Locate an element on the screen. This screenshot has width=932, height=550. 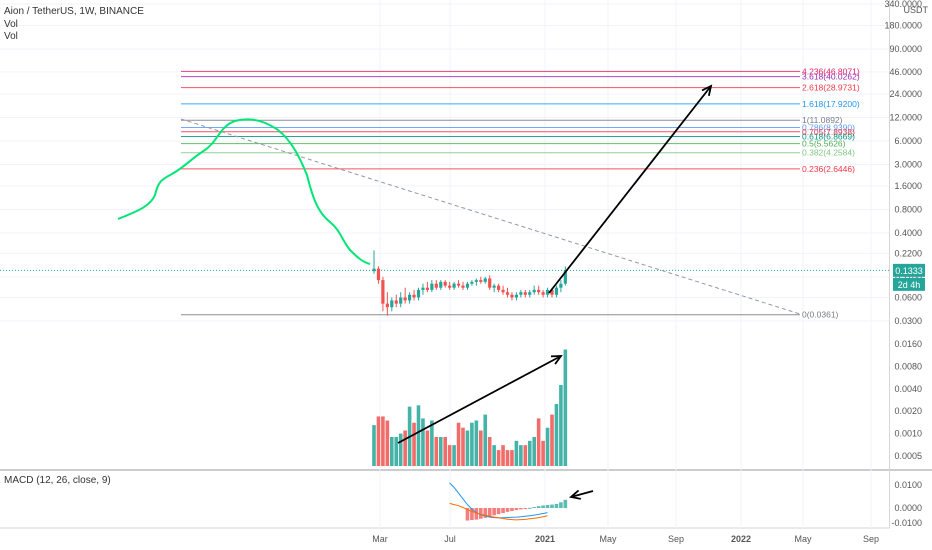
macd-axis: 0.0100 0.0000 -0.0100 is located at coordinates (906, 504).